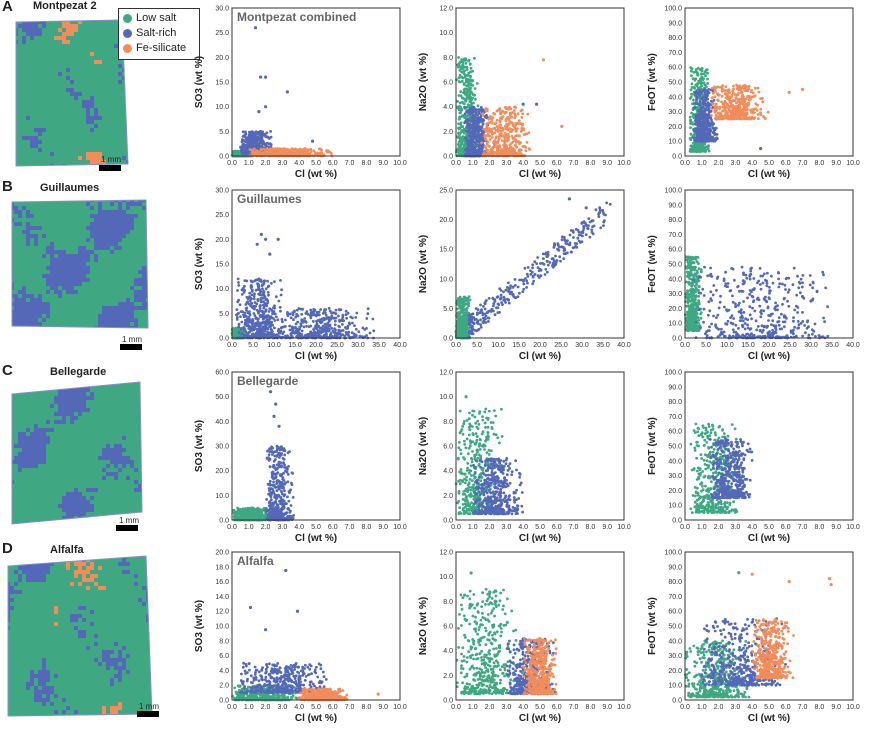 The image size is (877, 734). I want to click on x-tick-label: 8.0, so click(367, 163).